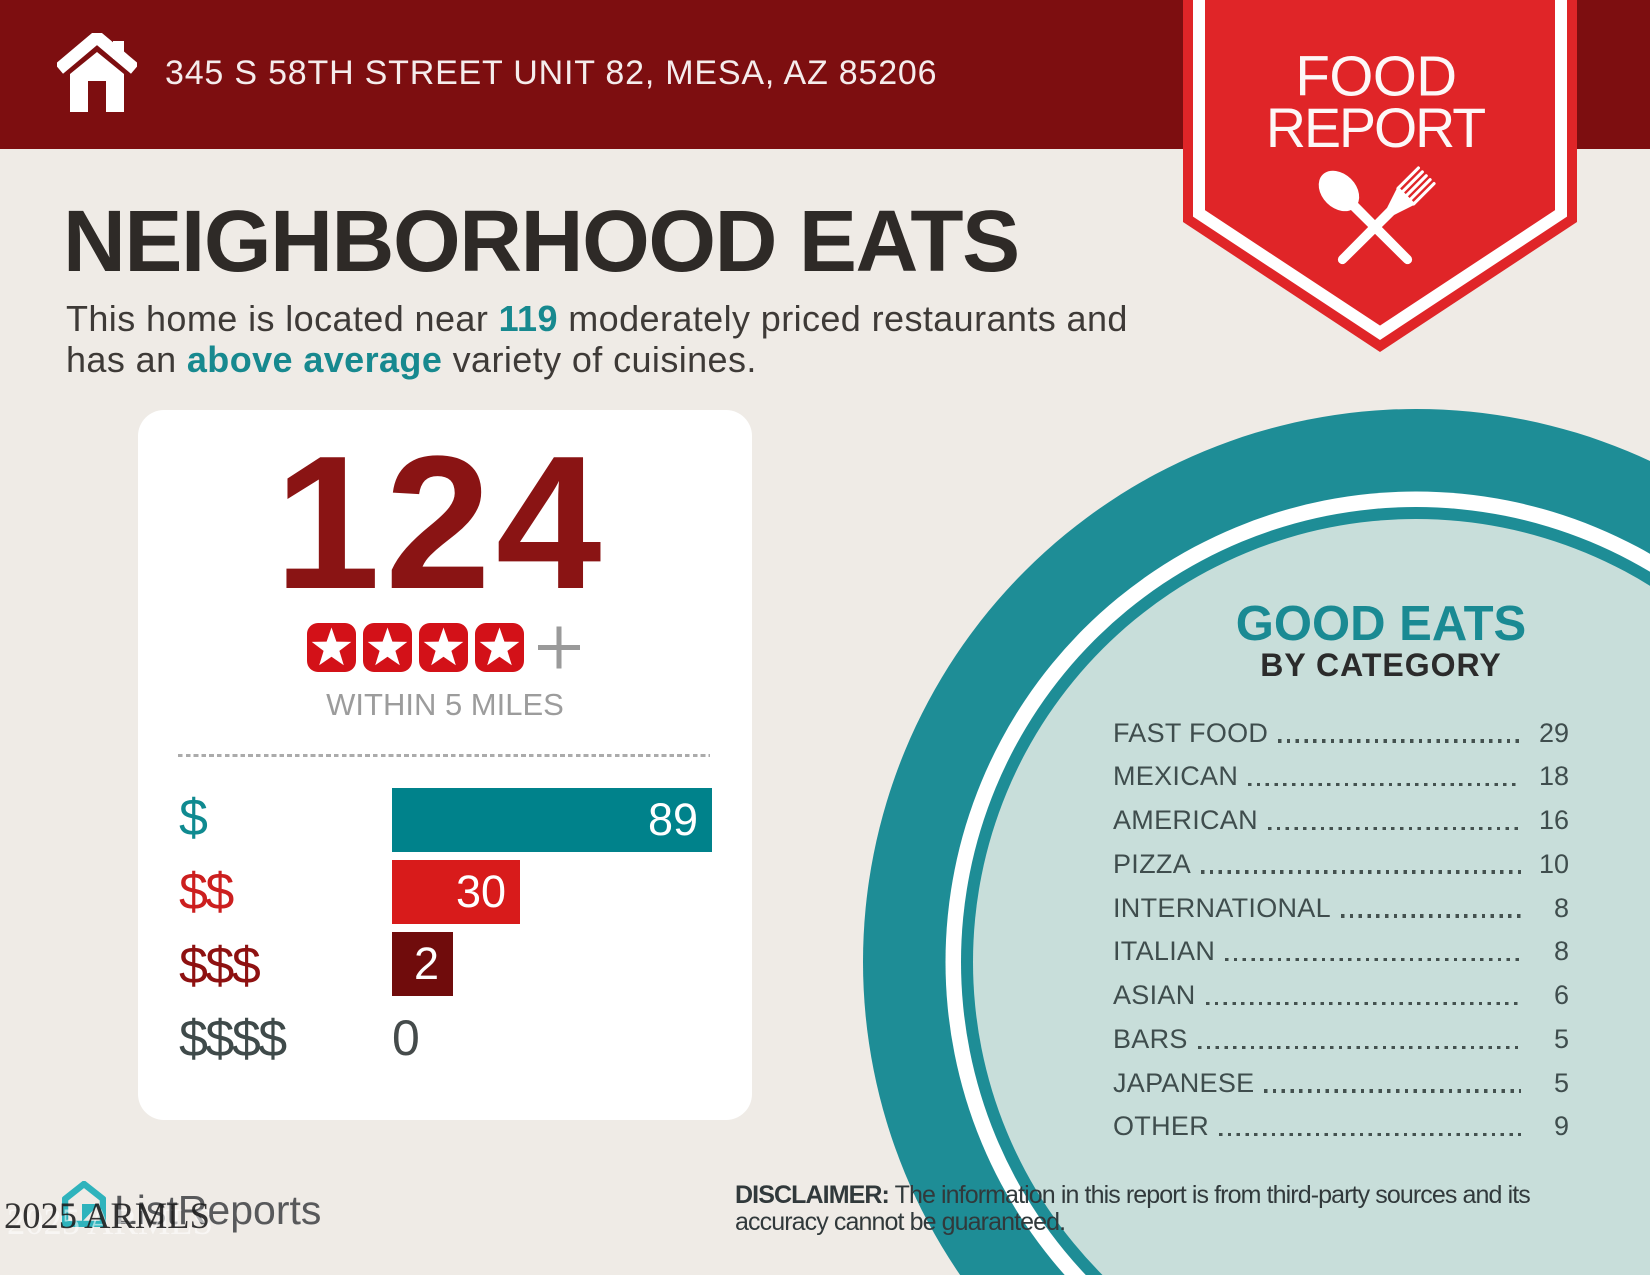 The height and width of the screenshot is (1275, 1650). What do you see at coordinates (1375, 76) in the screenshot?
I see `svg-text: FOOD` at bounding box center [1375, 76].